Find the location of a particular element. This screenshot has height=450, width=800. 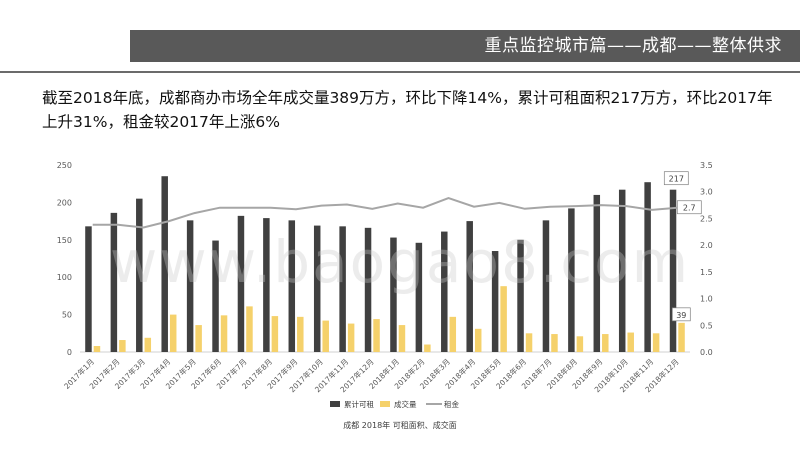

data-label: 2.7 is located at coordinates (689, 208).